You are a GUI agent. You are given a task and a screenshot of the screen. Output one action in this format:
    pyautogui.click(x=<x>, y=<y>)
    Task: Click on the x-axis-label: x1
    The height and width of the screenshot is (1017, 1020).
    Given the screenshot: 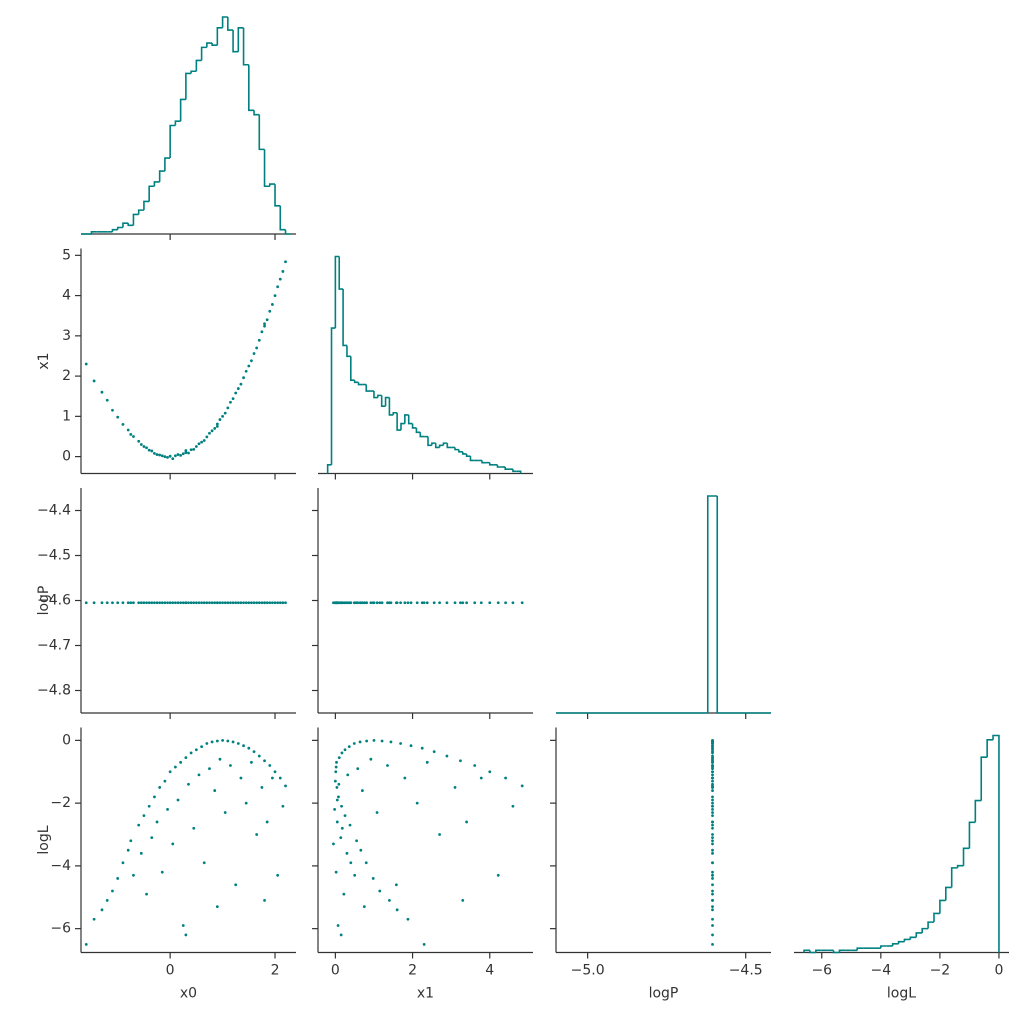 What is the action you would take?
    pyautogui.click(x=425, y=994)
    